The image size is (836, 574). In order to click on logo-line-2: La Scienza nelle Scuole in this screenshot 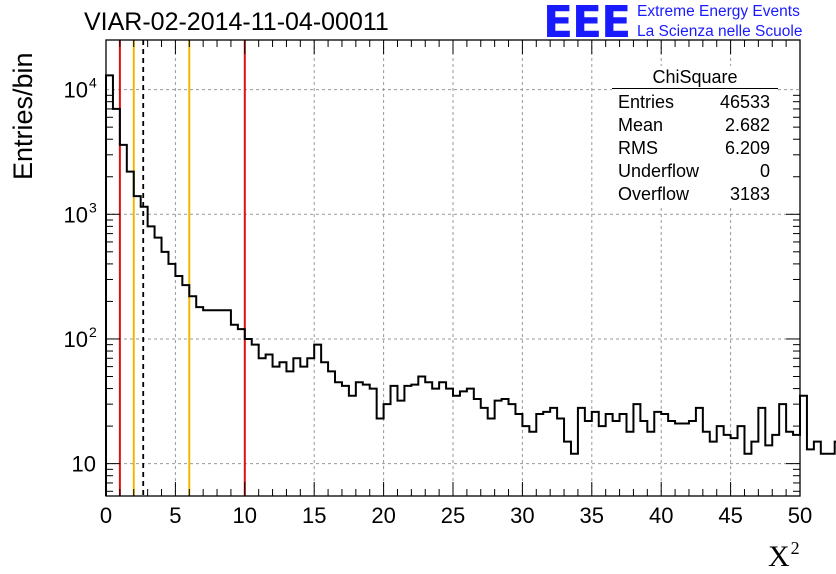, I will do `click(720, 31)`.